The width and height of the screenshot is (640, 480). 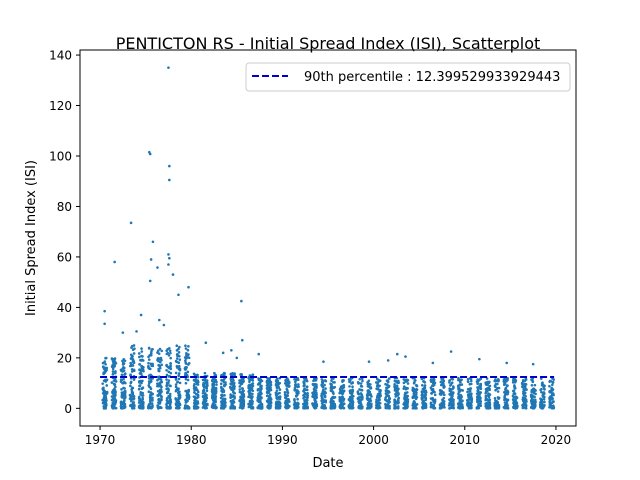 What do you see at coordinates (556, 440) in the screenshot?
I see `x-tick-label: 2020` at bounding box center [556, 440].